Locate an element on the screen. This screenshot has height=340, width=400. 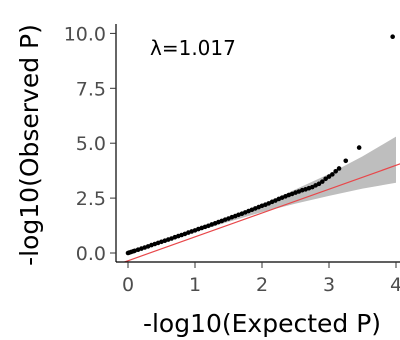
x-axis-ticks: 0 1 2 3 4 is located at coordinates (261, 279).